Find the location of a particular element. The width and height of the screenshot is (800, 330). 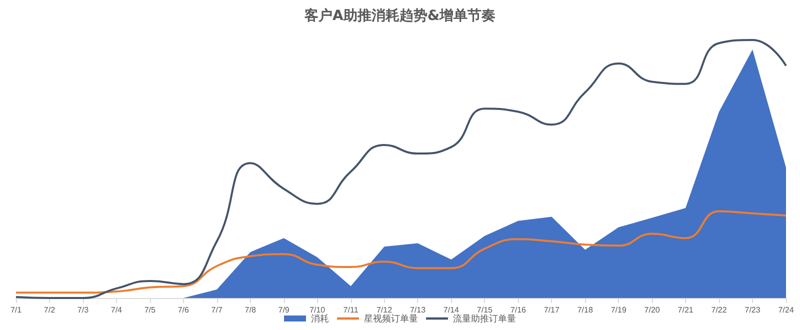

x-tick-label: 7/16 is located at coordinates (518, 310).